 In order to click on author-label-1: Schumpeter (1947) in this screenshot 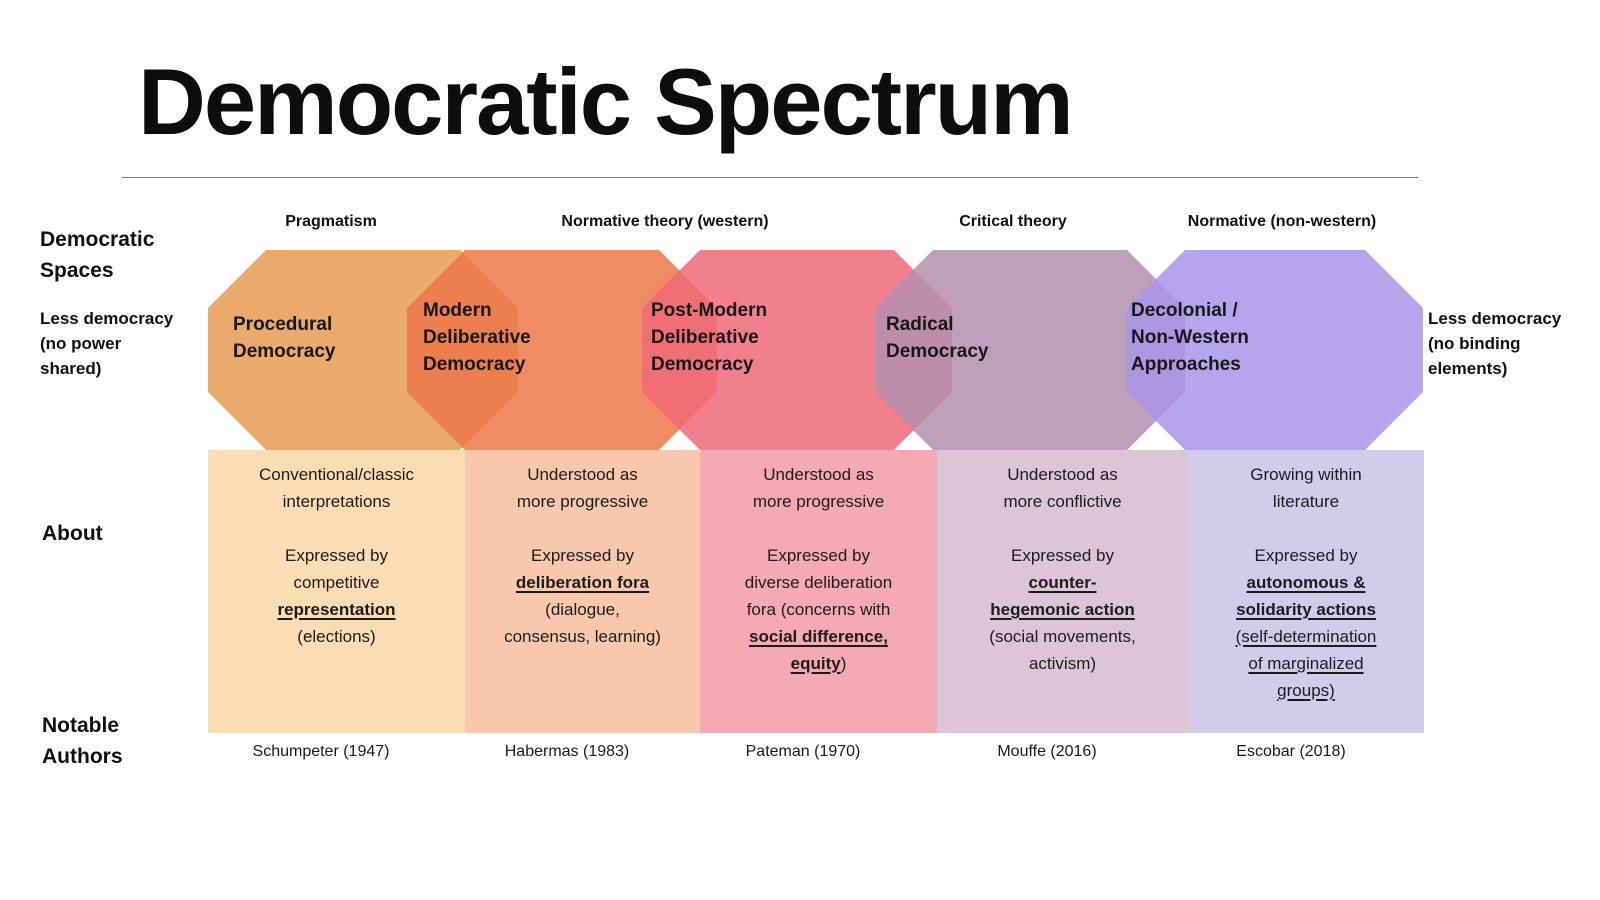, I will do `click(321, 751)`.